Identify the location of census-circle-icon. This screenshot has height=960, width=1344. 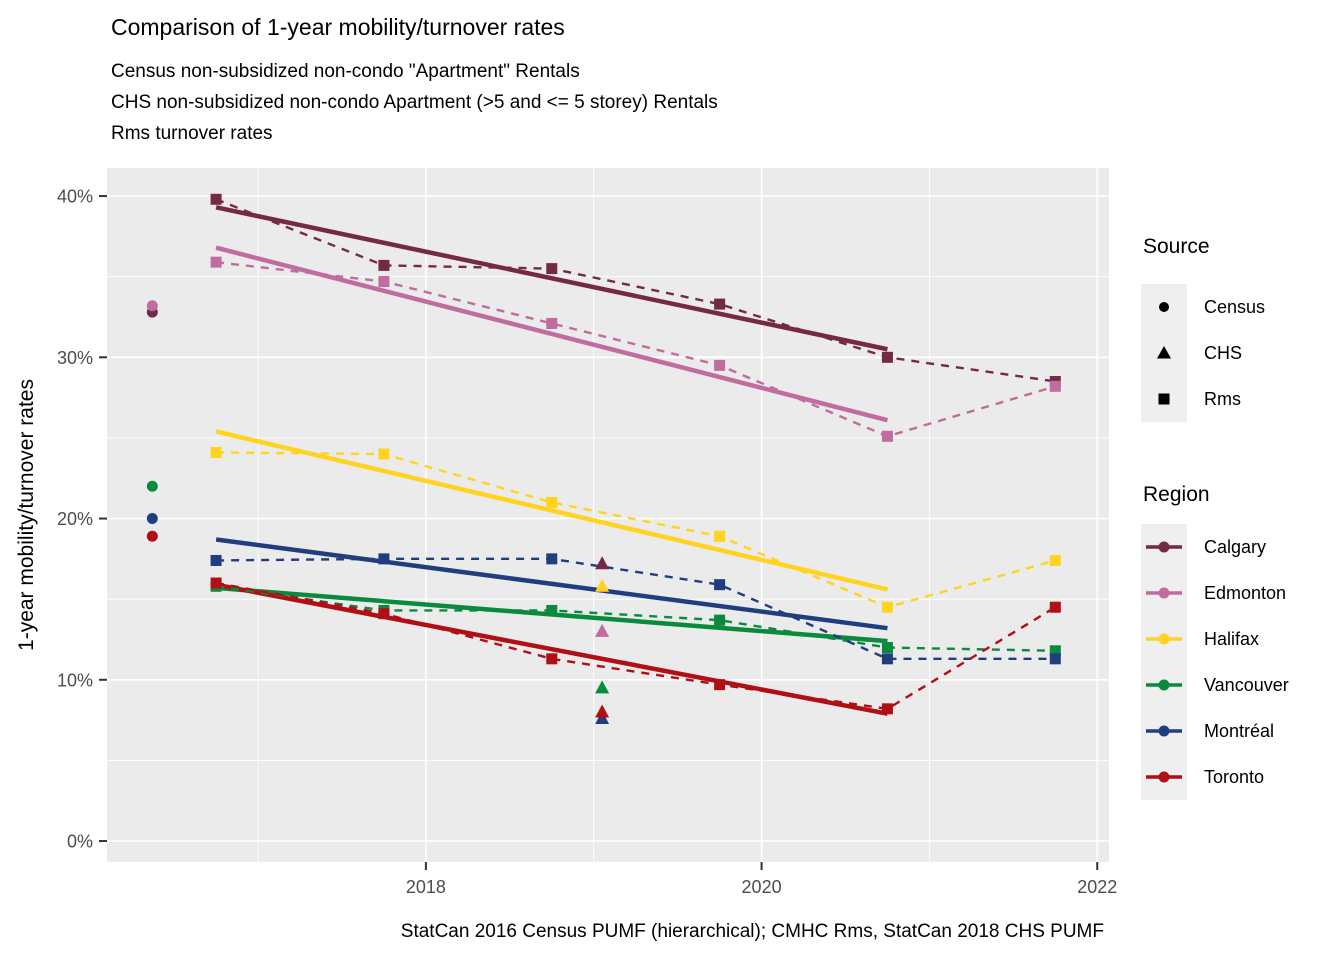
(1164, 307).